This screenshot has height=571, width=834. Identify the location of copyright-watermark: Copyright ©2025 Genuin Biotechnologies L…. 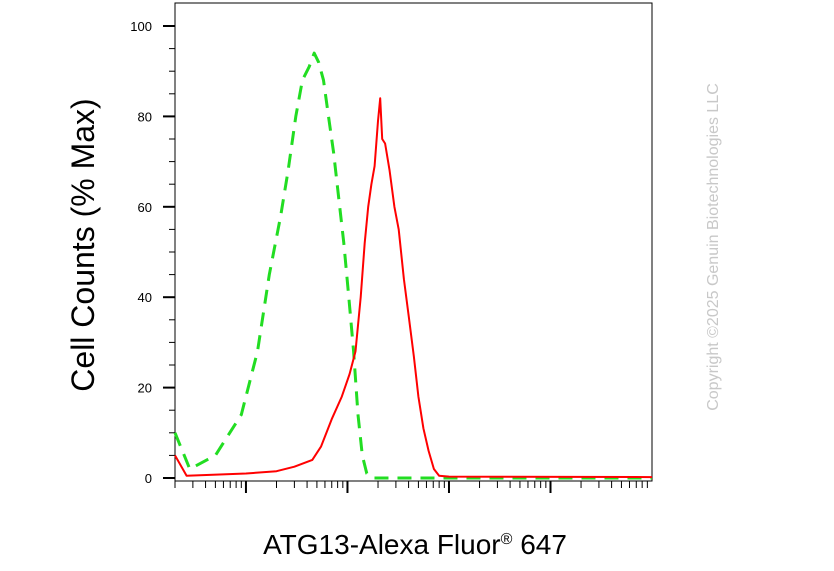
(713, 247).